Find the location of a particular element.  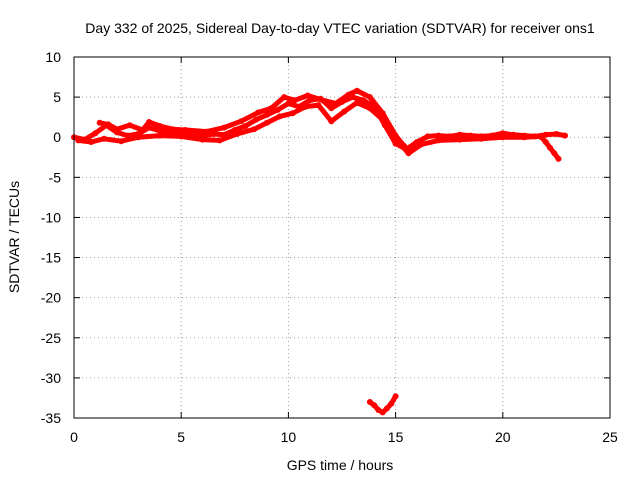

series-lower-strand-line is located at coordinates (309, 128).